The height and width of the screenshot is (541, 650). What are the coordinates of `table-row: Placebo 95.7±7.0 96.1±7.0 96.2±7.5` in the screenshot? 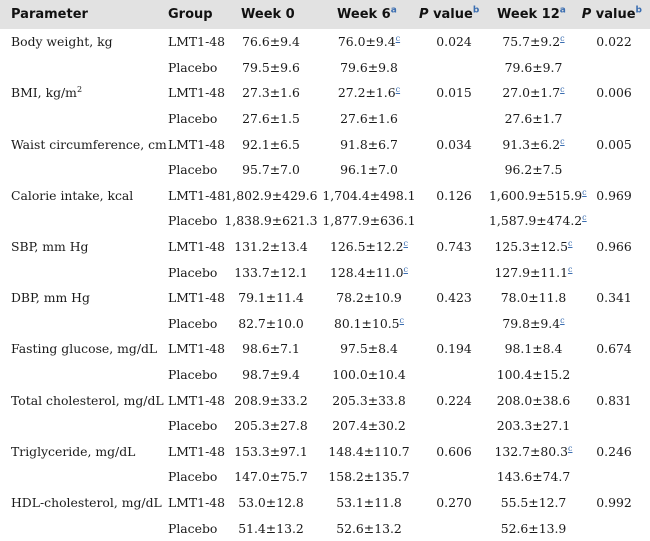 It's located at (325, 170).